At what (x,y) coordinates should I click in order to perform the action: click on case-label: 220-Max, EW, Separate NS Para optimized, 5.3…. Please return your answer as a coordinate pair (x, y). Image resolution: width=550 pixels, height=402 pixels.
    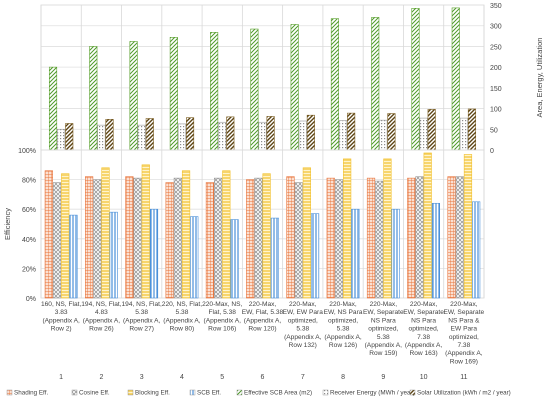
    Looking at the image, I should click on (383, 329).